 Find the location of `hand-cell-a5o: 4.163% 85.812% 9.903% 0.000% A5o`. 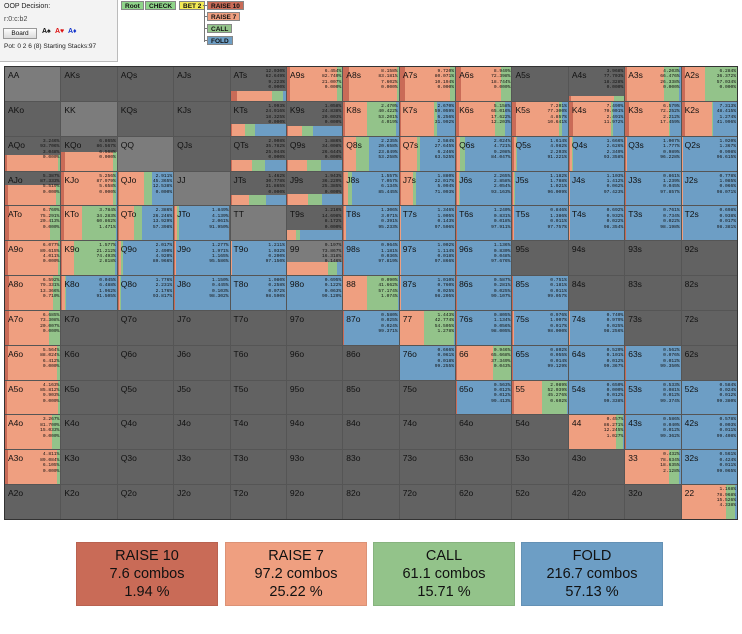

hand-cell-a5o: 4.163% 85.812% 9.903% 0.000% A5o is located at coordinates (33, 397).